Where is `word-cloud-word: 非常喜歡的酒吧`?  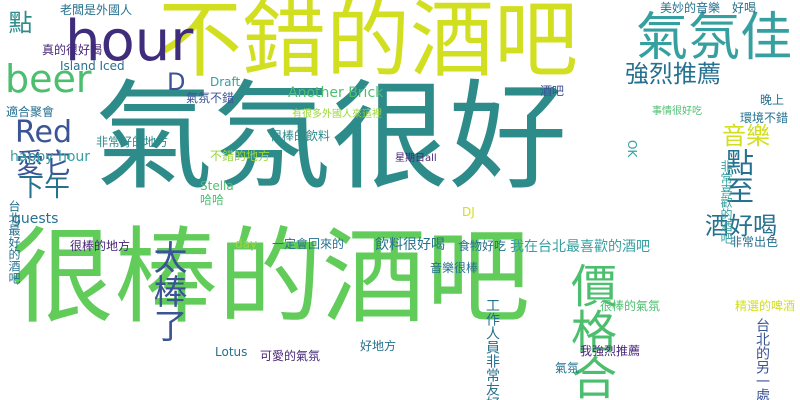
word-cloud-word: 非常喜歡的酒吧 is located at coordinates (726, 202).